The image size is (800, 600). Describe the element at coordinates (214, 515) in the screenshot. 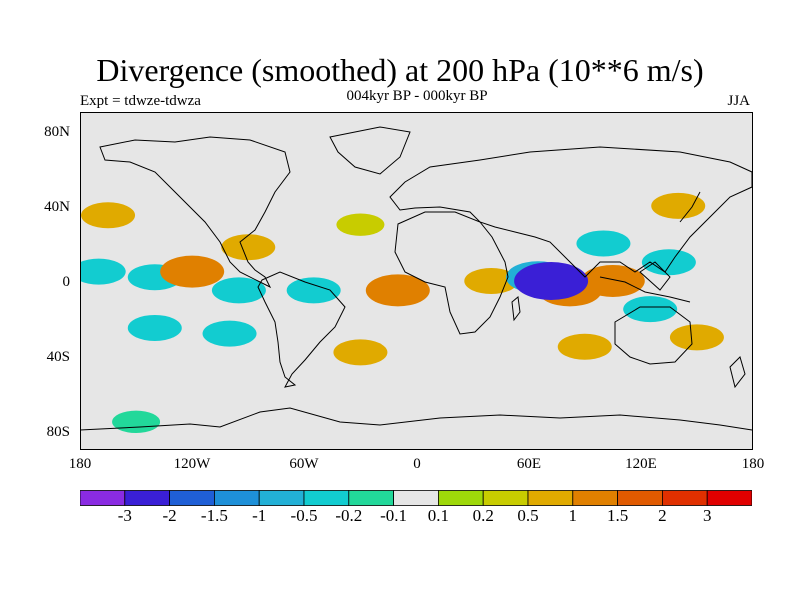

I see `colorbar-label: -1.5` at that location.